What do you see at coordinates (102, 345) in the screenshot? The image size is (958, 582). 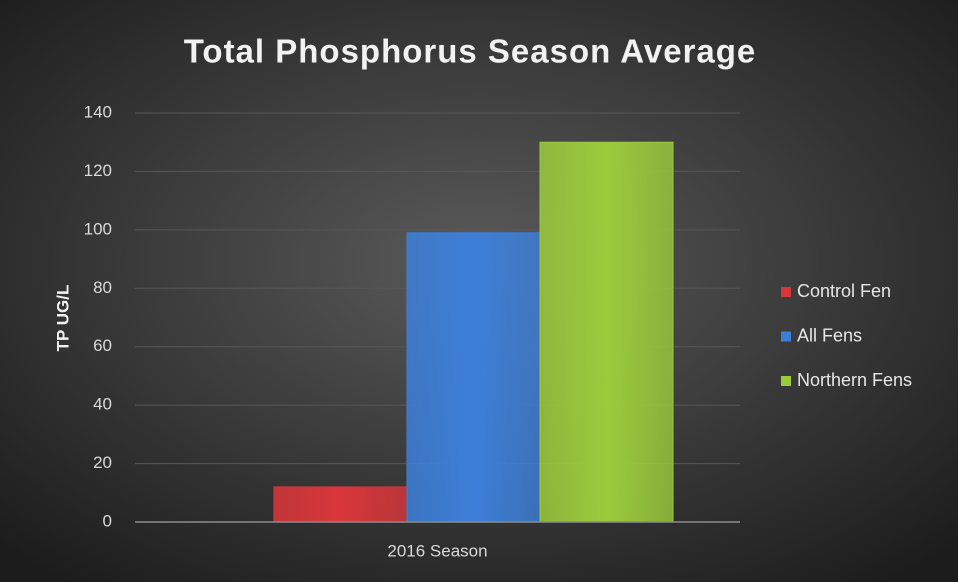 I see `y-tick-label: 60` at bounding box center [102, 345].